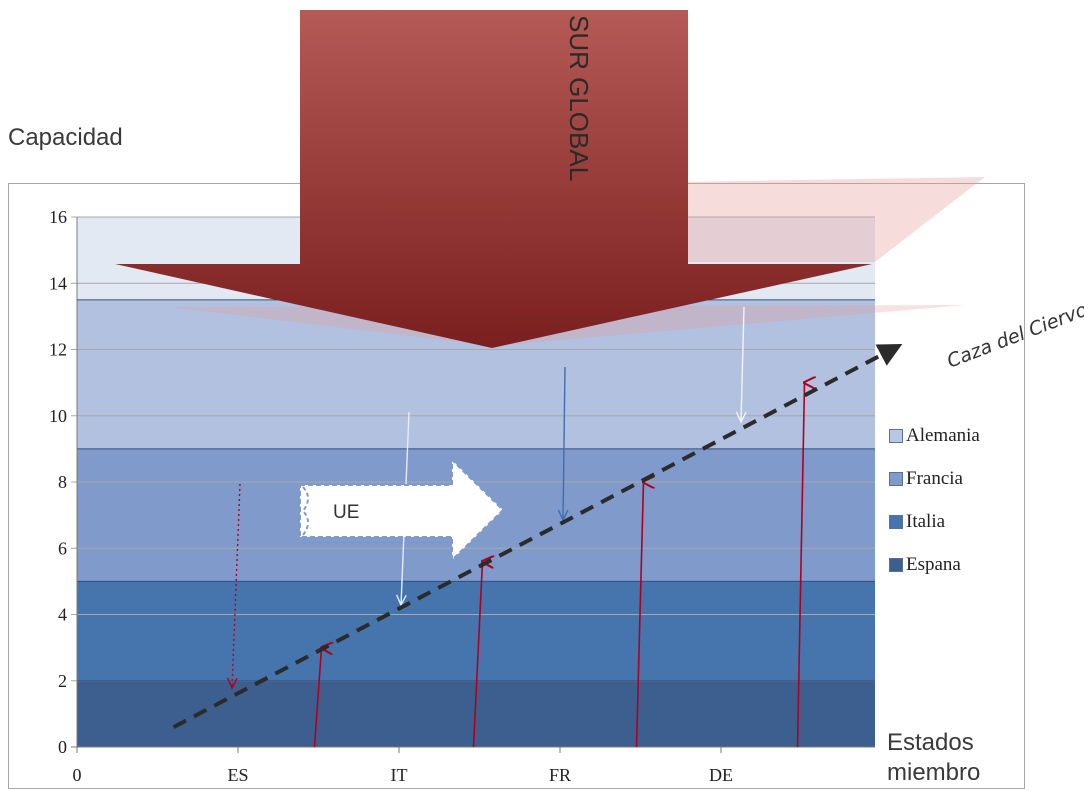 Image resolution: width=1084 pixels, height=791 pixels. What do you see at coordinates (58, 283) in the screenshot?
I see `y-tick-label: 14` at bounding box center [58, 283].